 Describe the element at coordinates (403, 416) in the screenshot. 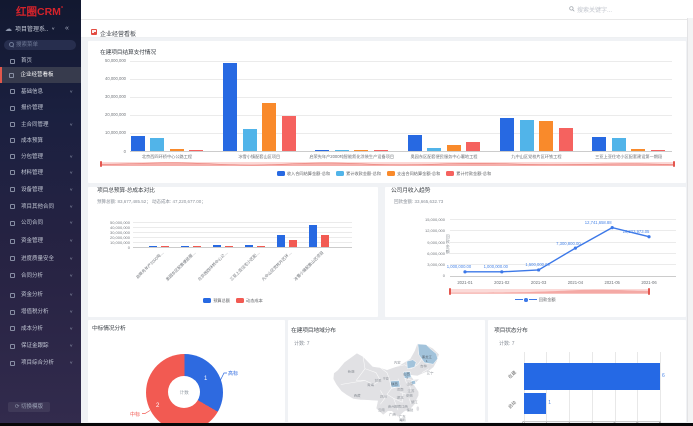

I see `svg-text: 广东` at that location.